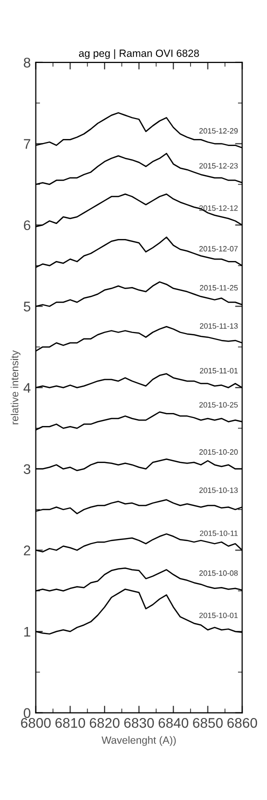 Image resolution: width=267 pixels, height=800 pixels. What do you see at coordinates (27, 469) in the screenshot?
I see `y-tick-label: 3` at bounding box center [27, 469].